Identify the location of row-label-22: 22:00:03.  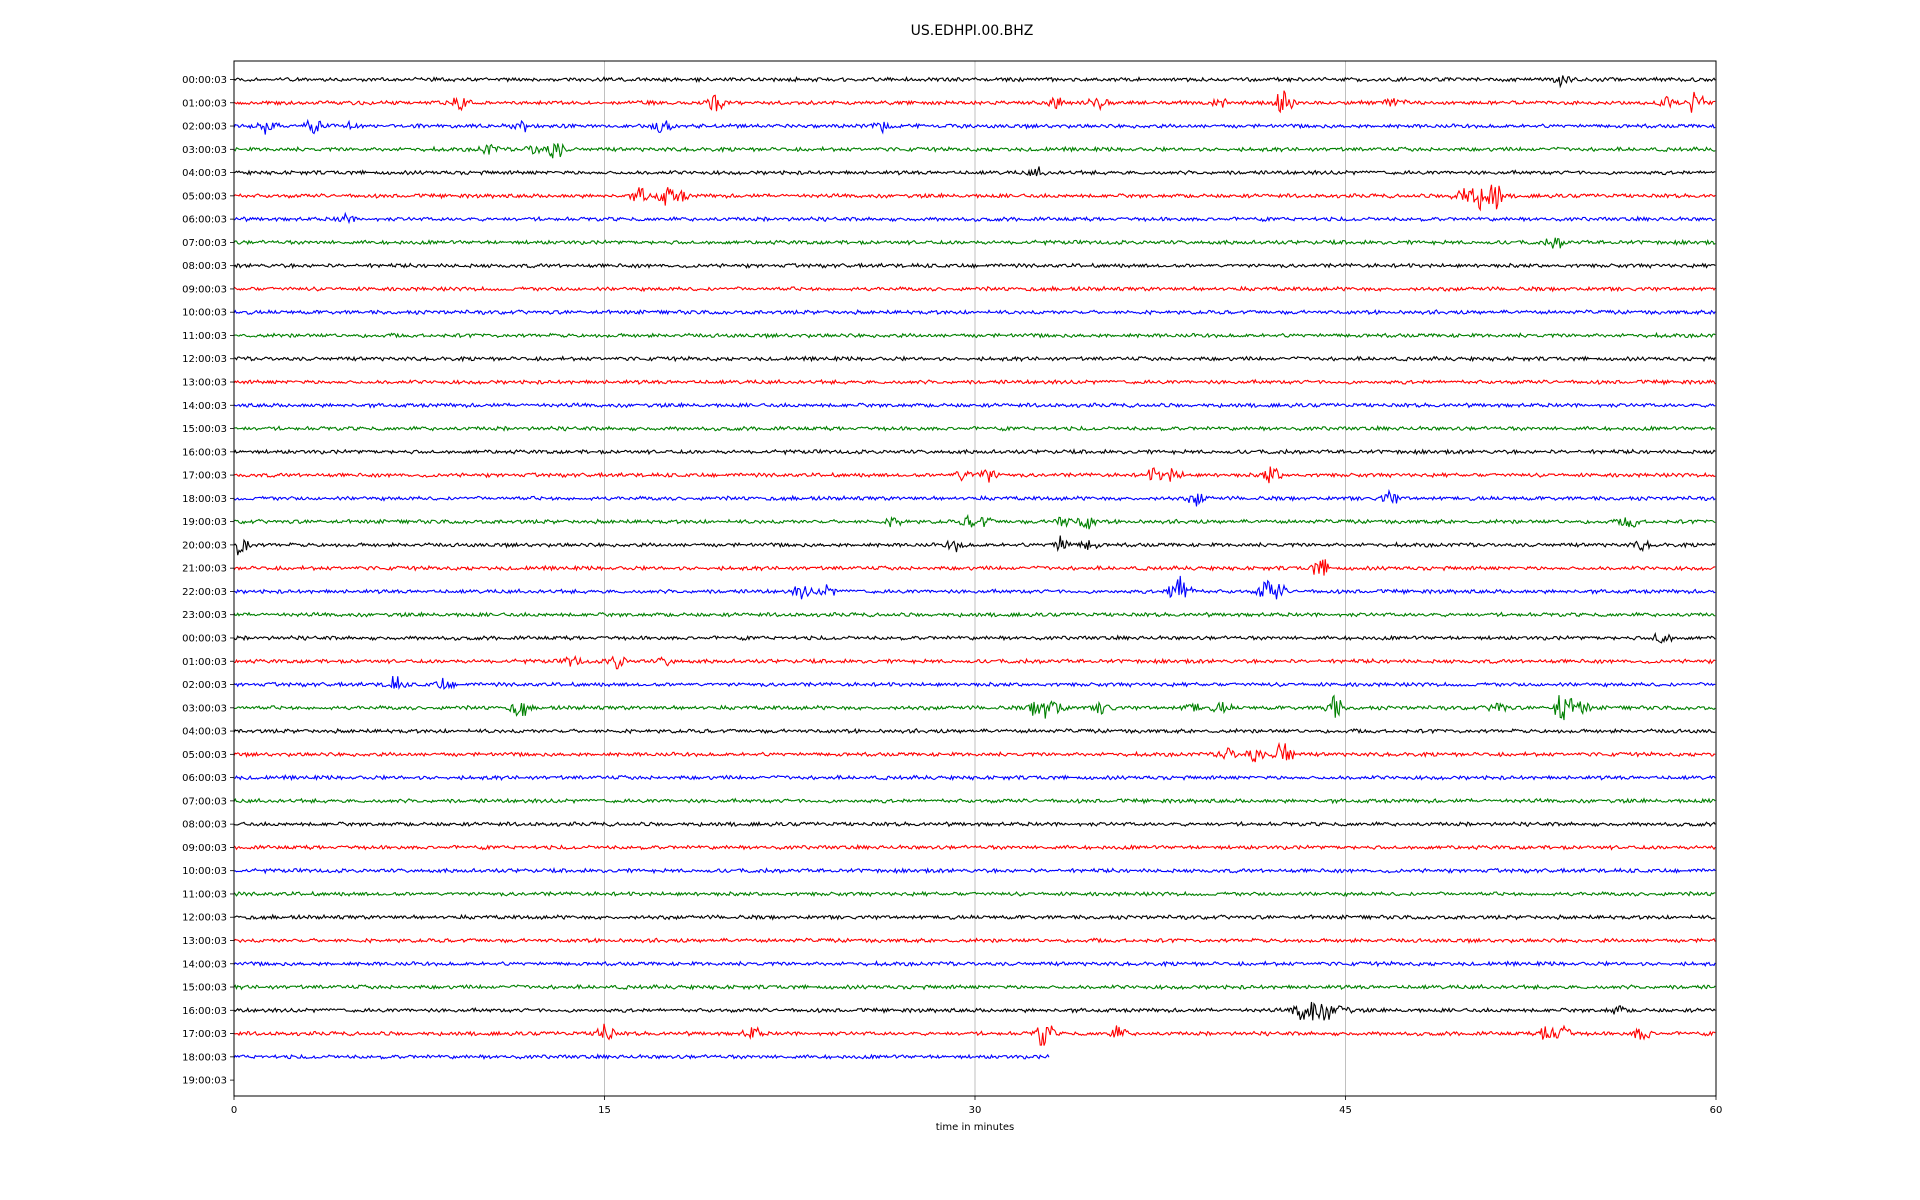
(204, 592).